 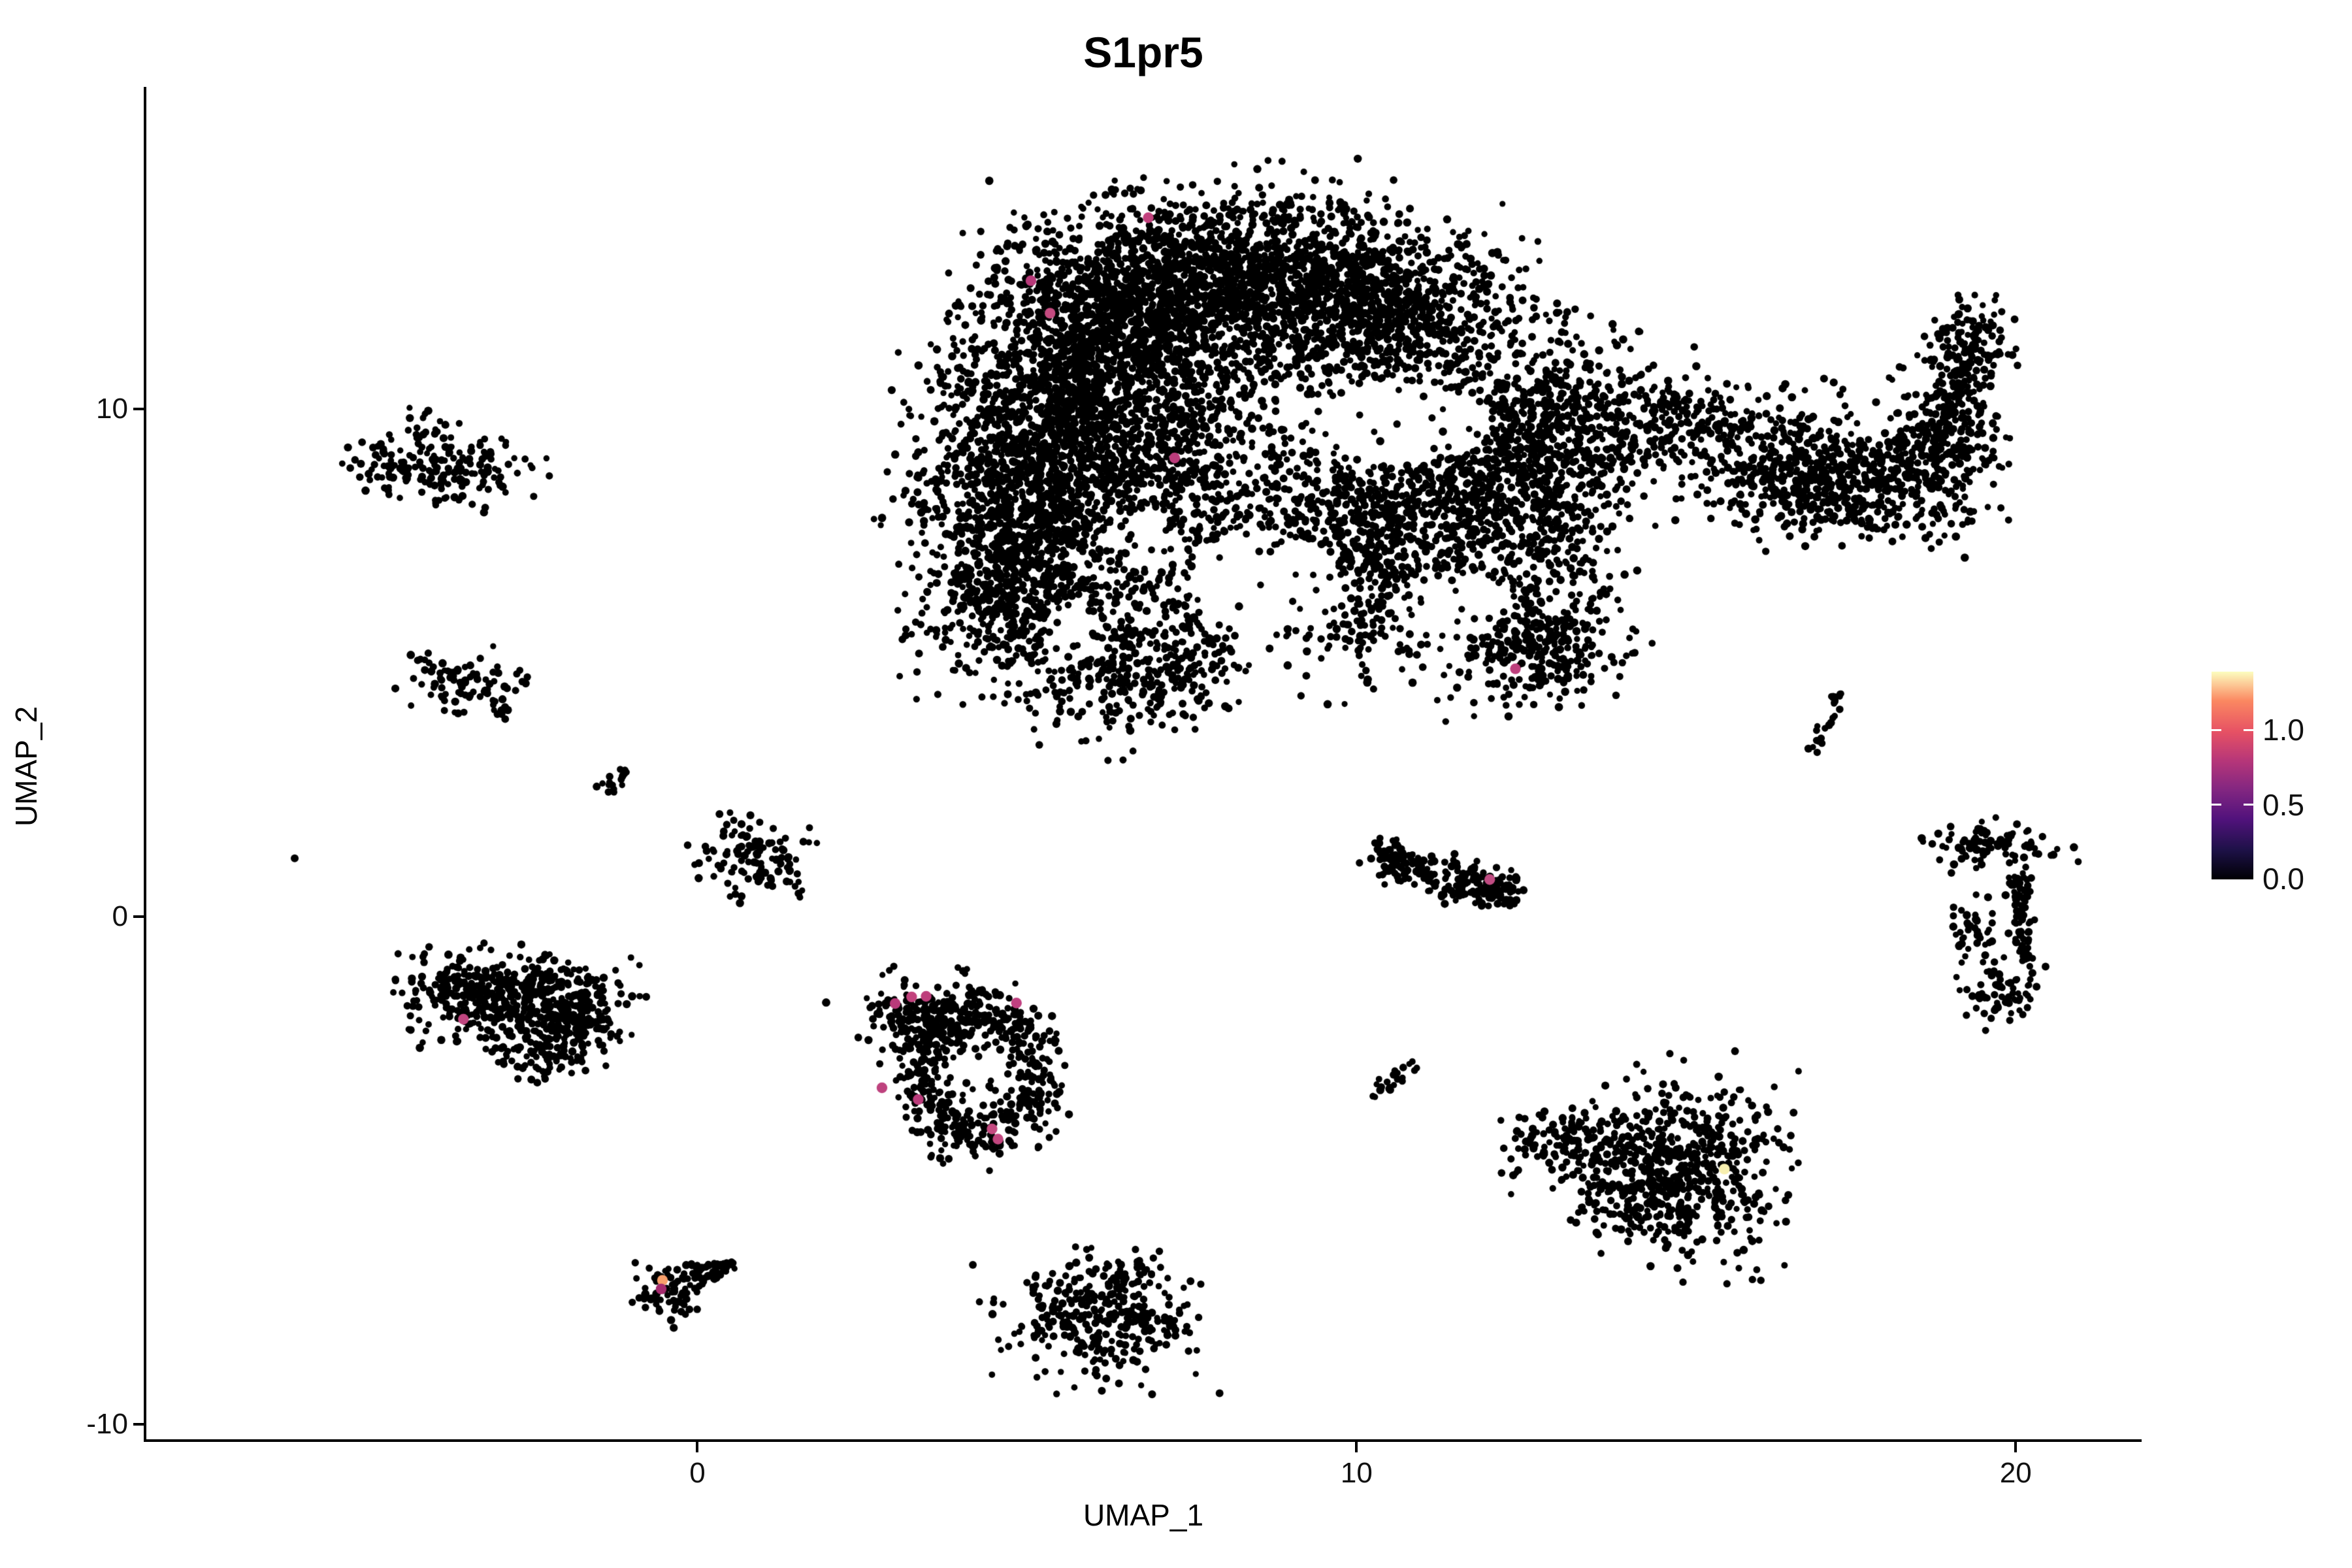 What do you see at coordinates (120, 916) in the screenshot?
I see `y-tick-label: 0` at bounding box center [120, 916].